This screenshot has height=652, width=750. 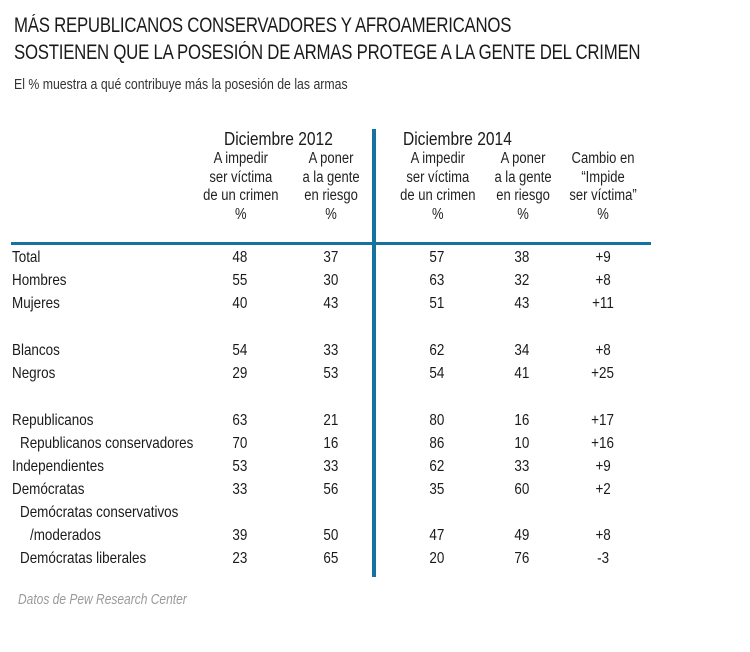 What do you see at coordinates (26, 257) in the screenshot?
I see `row-label-text: Total` at bounding box center [26, 257].